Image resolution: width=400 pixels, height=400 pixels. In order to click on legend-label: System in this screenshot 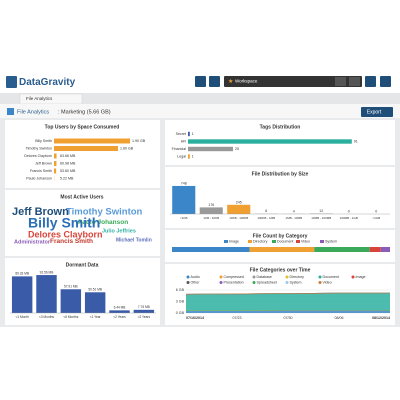, I will do `click(331, 242)`.